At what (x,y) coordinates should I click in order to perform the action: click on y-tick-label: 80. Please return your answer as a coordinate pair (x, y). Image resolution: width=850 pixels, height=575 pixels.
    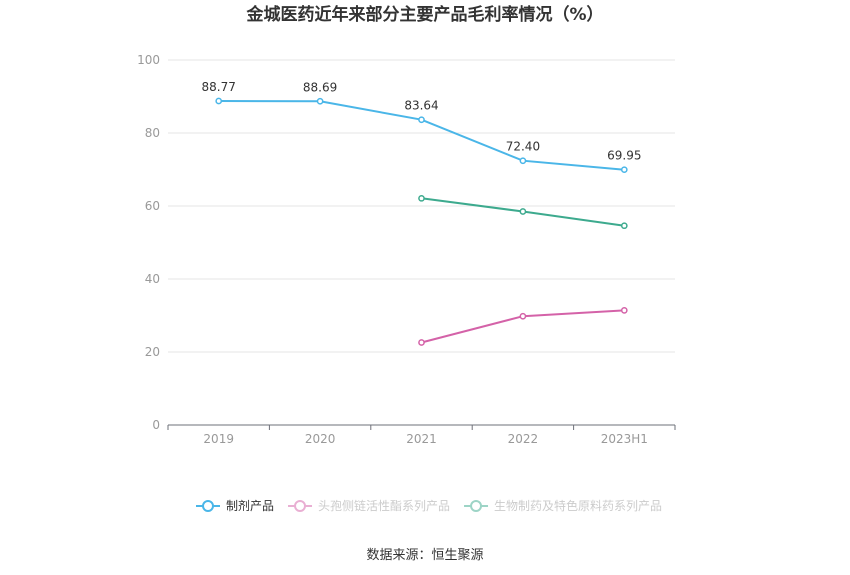
    Looking at the image, I should click on (152, 133).